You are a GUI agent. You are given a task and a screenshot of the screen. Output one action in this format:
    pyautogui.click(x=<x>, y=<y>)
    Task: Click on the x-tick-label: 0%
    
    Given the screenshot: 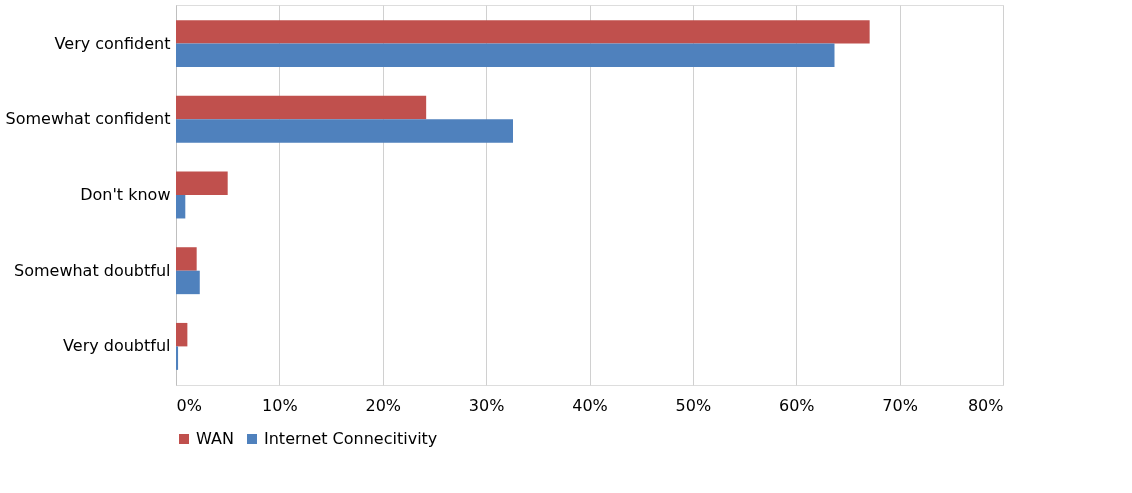 What is the action you would take?
    pyautogui.click(x=189, y=405)
    